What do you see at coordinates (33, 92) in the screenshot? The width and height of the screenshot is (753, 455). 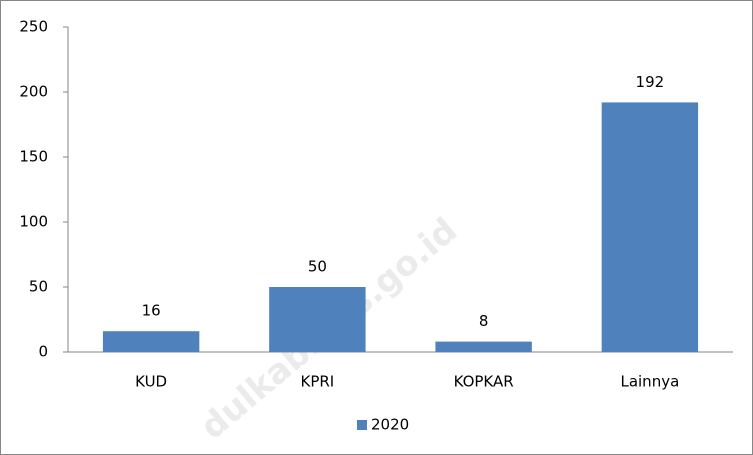 I see `y-tick-label: 200` at bounding box center [33, 92].